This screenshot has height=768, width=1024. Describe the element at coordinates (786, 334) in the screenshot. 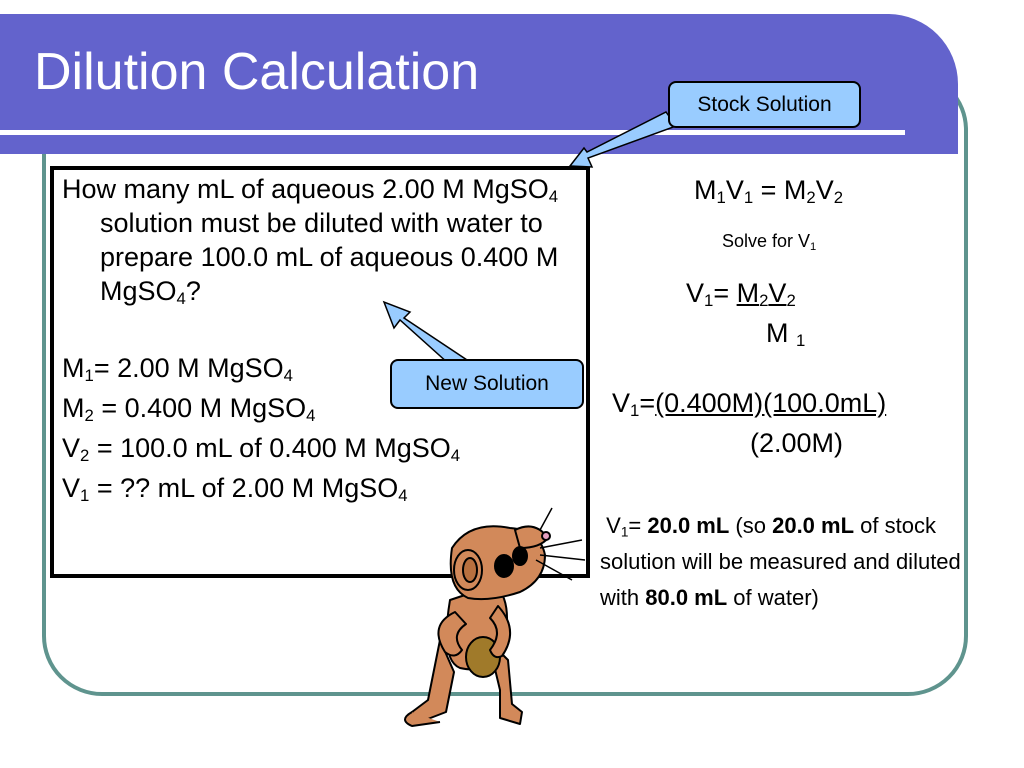

I see `rearranged-denominator: M 1` at that location.